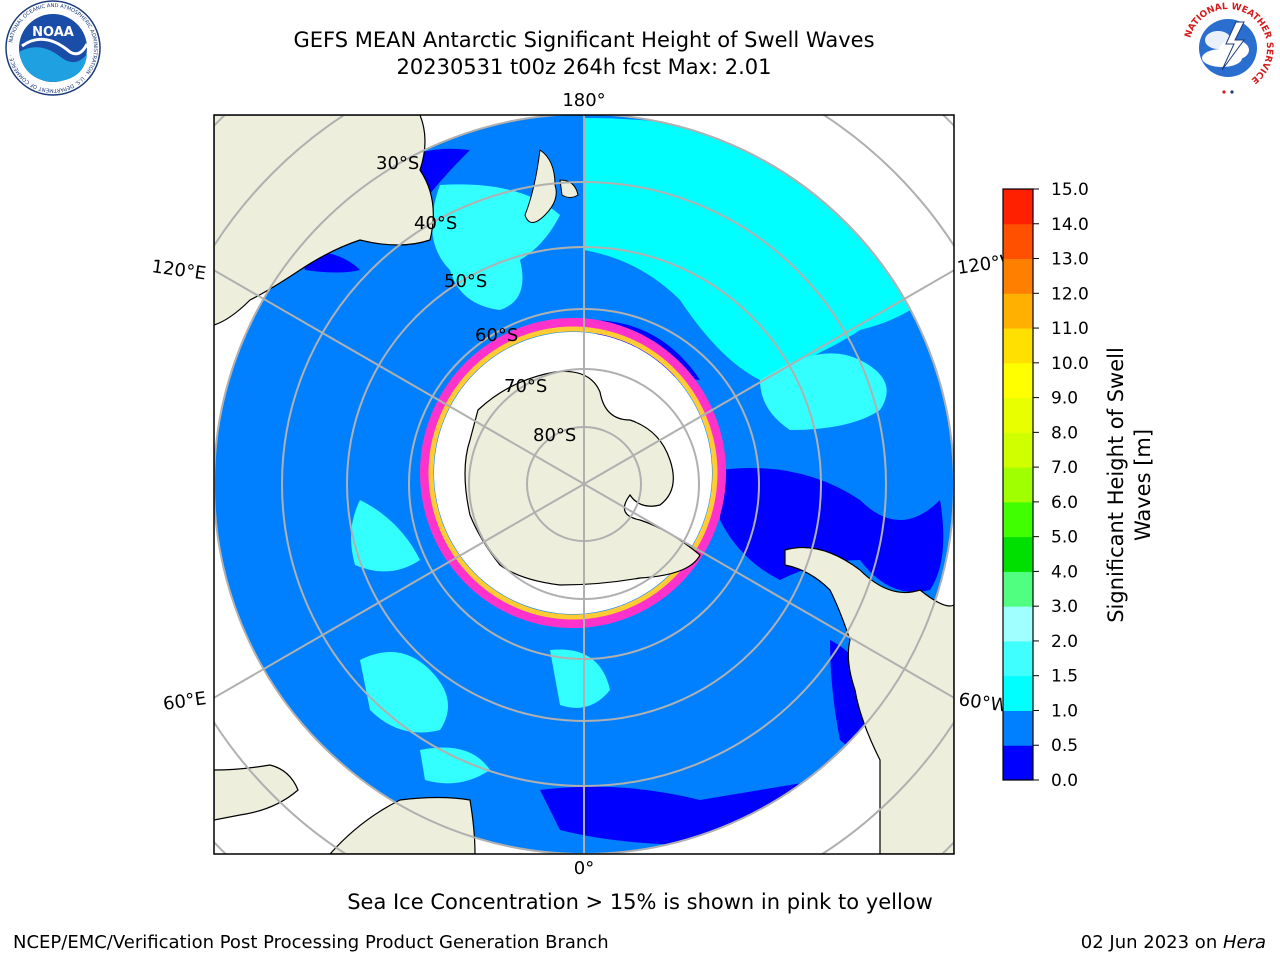  I want to click on colorbar-tick-label: 0.5, so click(1064, 746).